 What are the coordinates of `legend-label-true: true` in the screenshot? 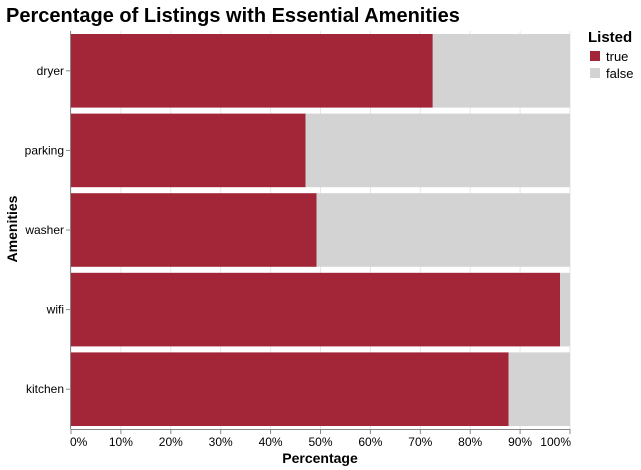 It's located at (617, 56).